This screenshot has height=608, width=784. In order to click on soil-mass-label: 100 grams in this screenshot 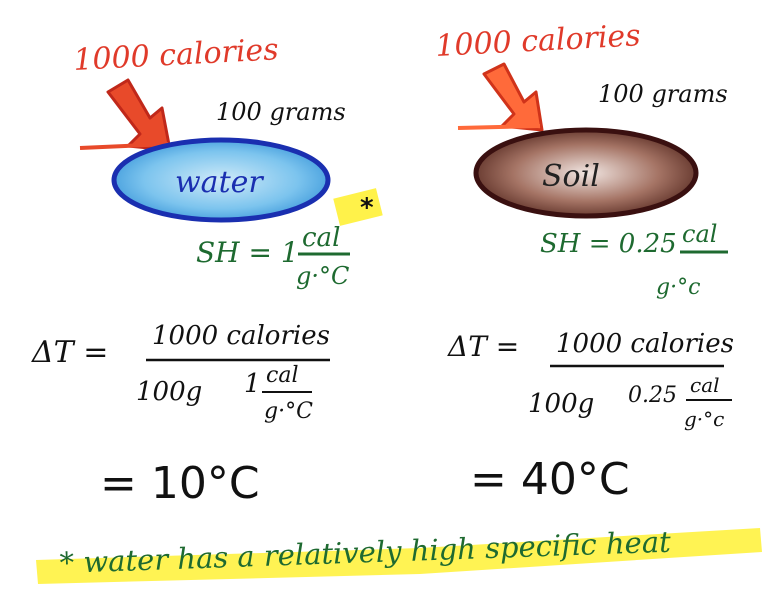, I will do `click(663, 94)`.